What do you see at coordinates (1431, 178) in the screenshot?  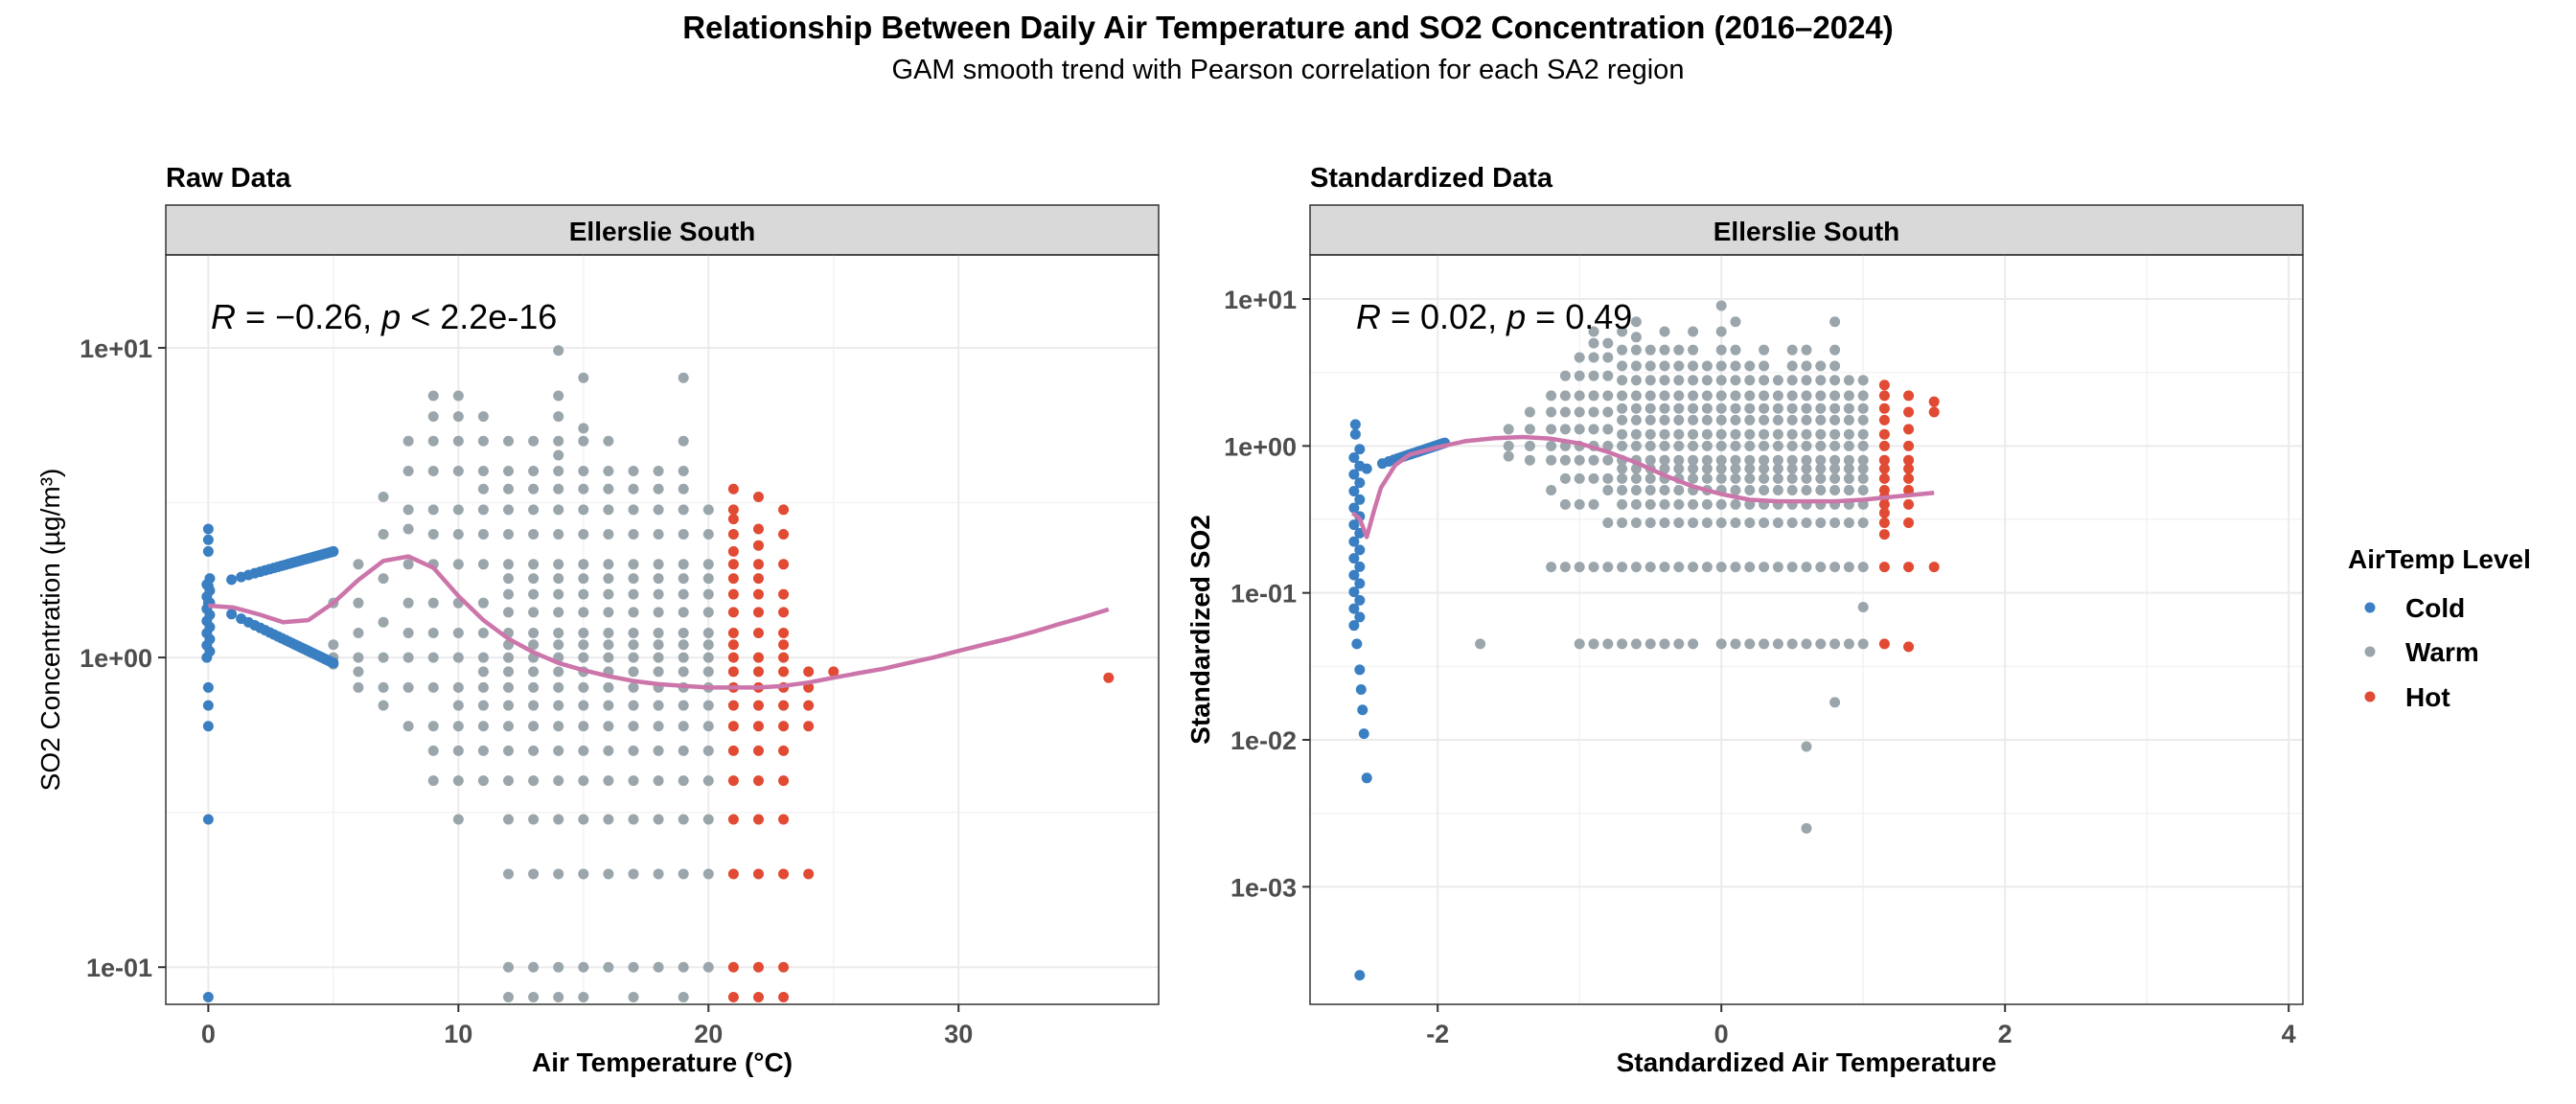 I see `panel-title-standardized: Standardized Data` at bounding box center [1431, 178].